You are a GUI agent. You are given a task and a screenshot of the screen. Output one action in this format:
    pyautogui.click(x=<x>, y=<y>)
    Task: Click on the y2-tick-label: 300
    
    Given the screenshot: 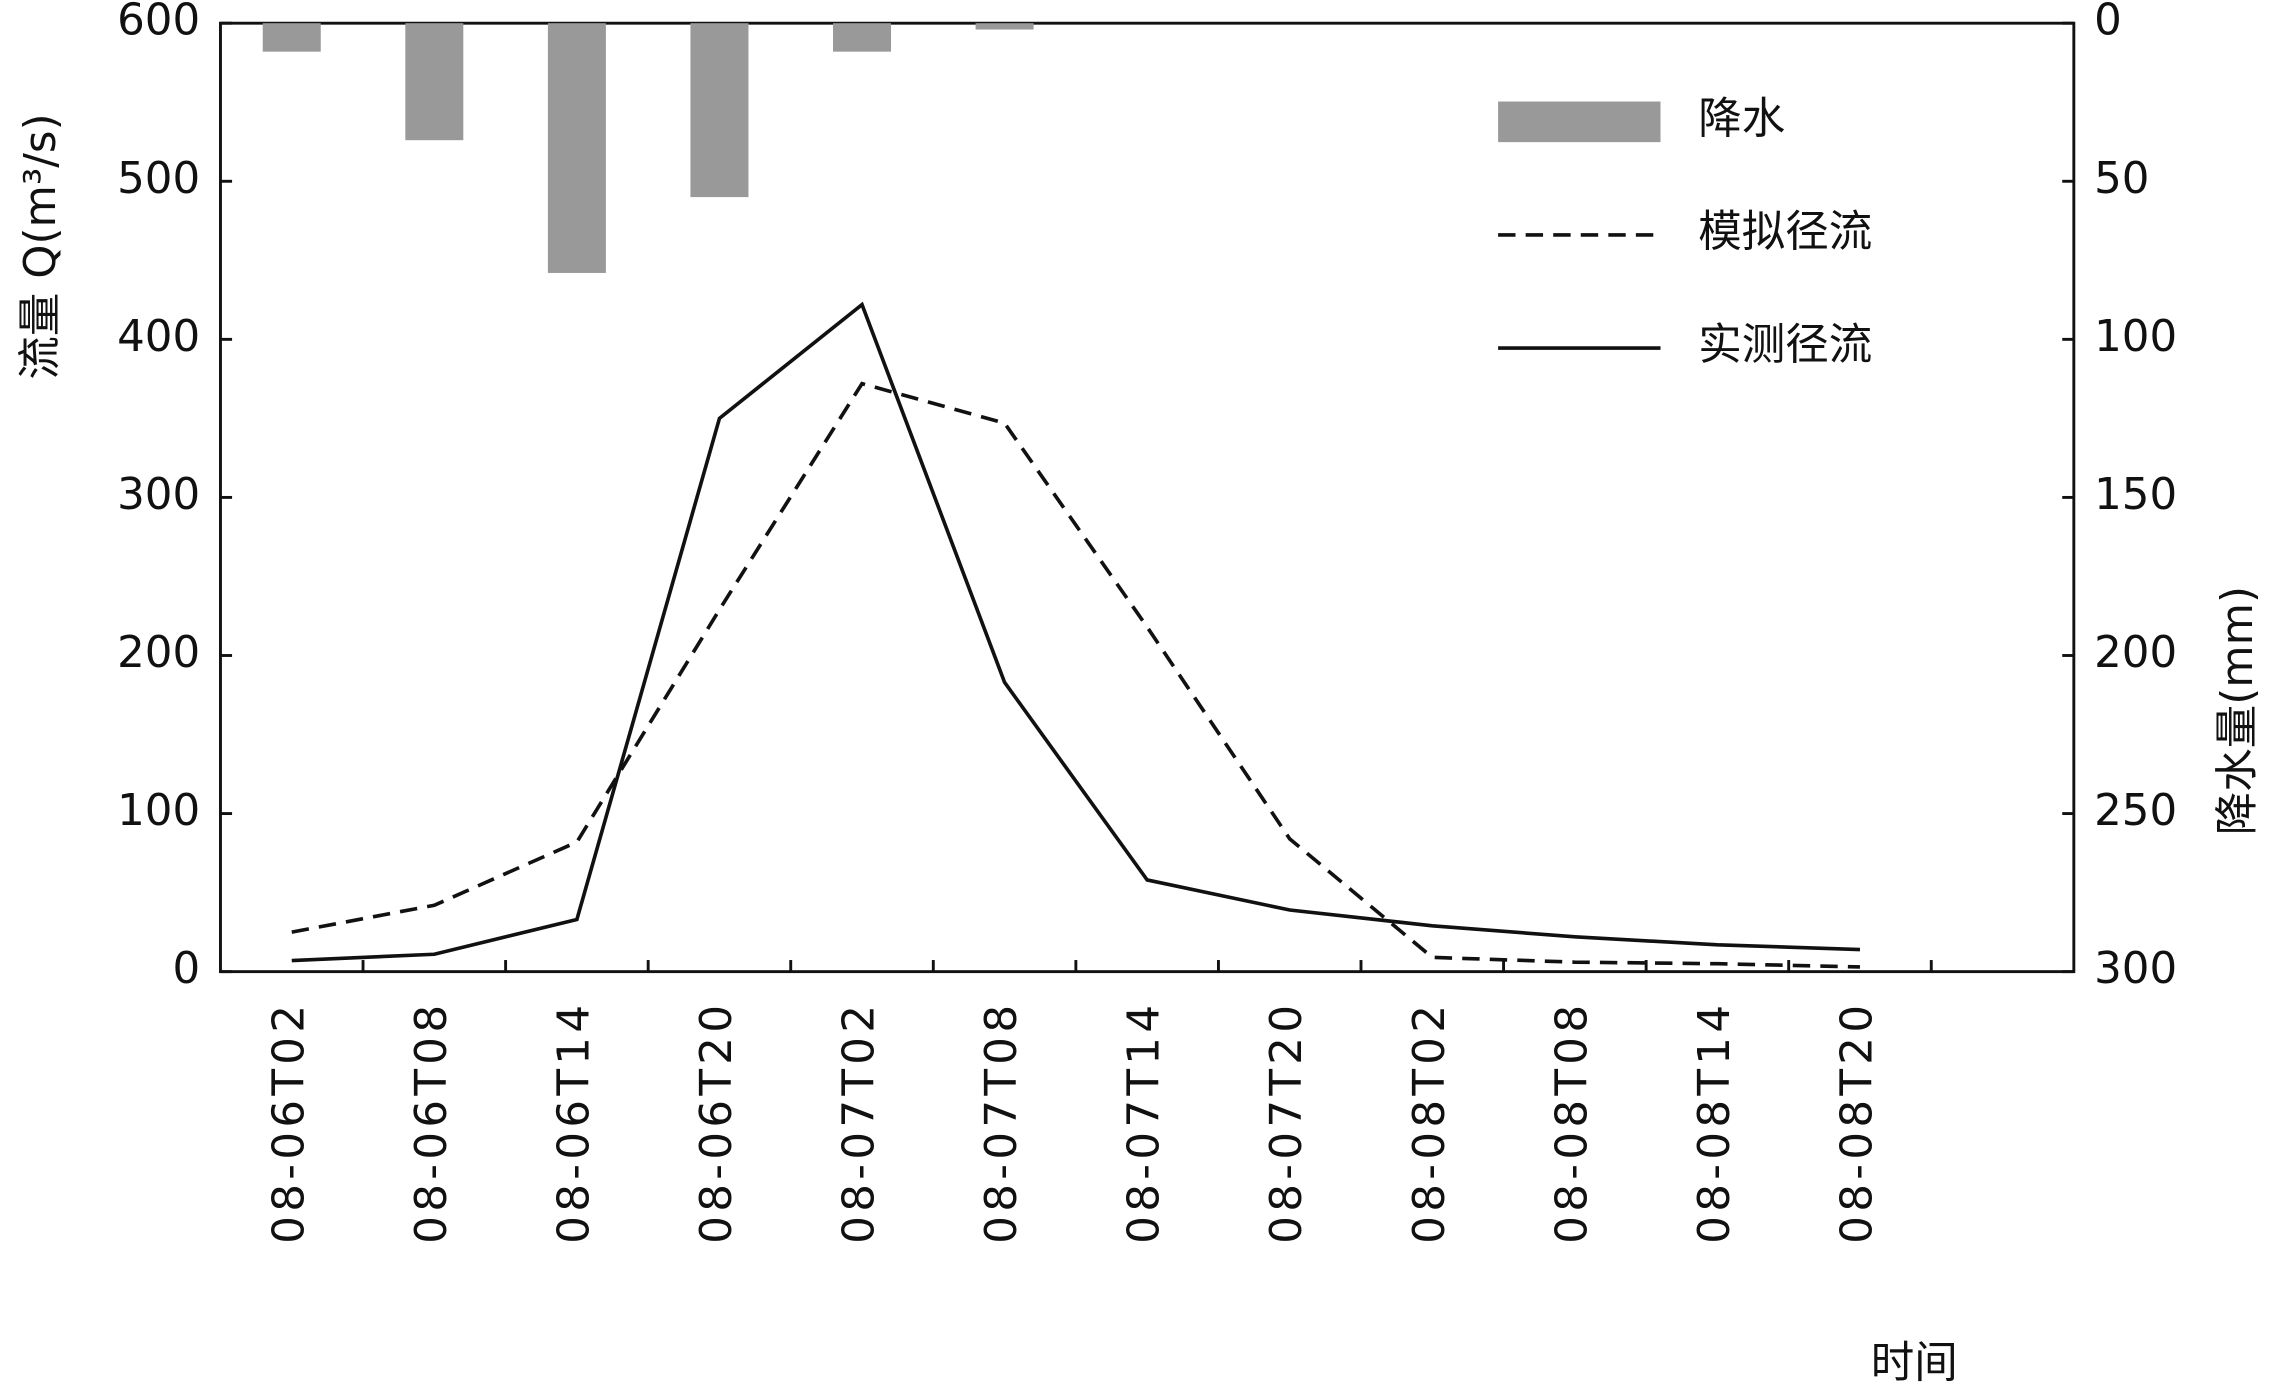 What is the action you would take?
    pyautogui.click(x=2135, y=969)
    